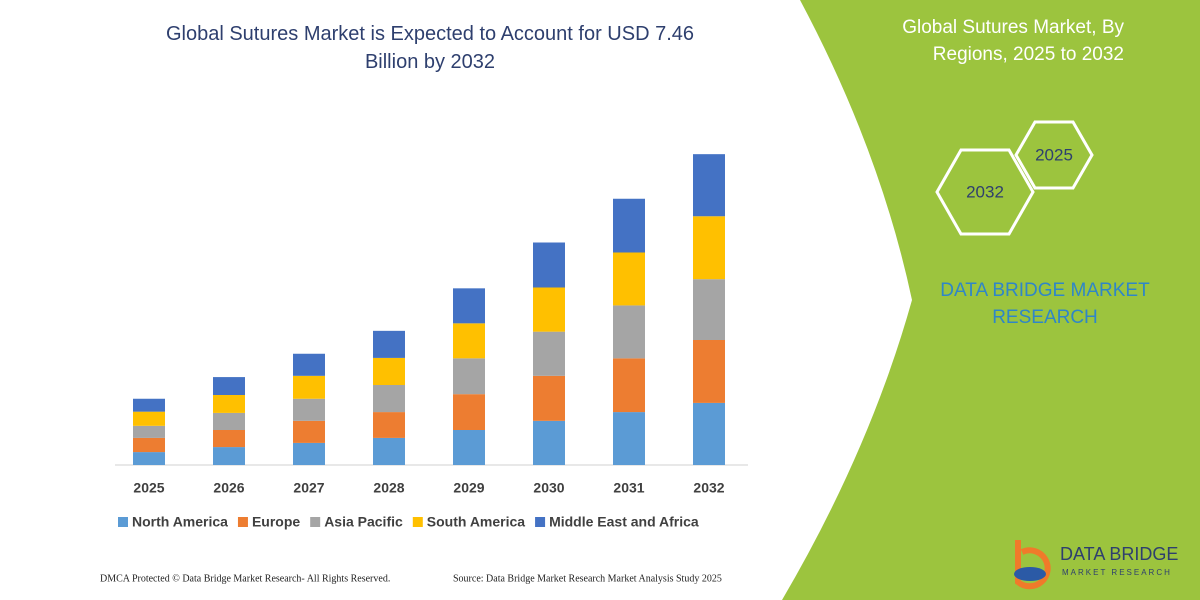 The image size is (1200, 600). I want to click on x-tick-label: 2029, so click(468, 488).